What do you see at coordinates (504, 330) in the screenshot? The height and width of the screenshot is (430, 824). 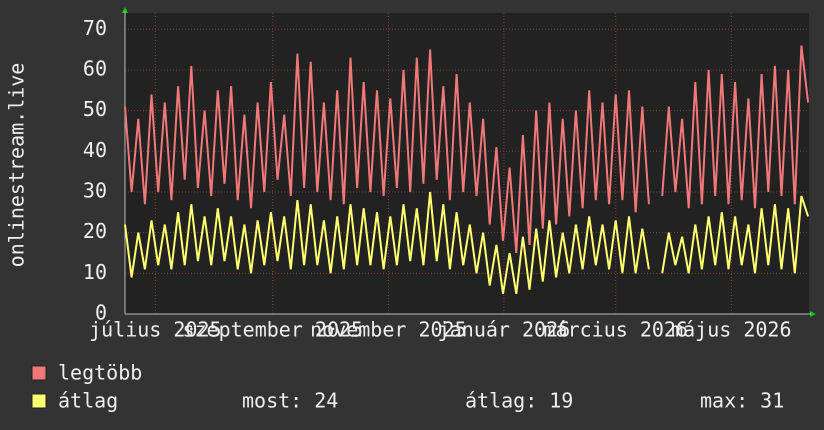 I see `x-tick-label: január 2026` at bounding box center [504, 330].